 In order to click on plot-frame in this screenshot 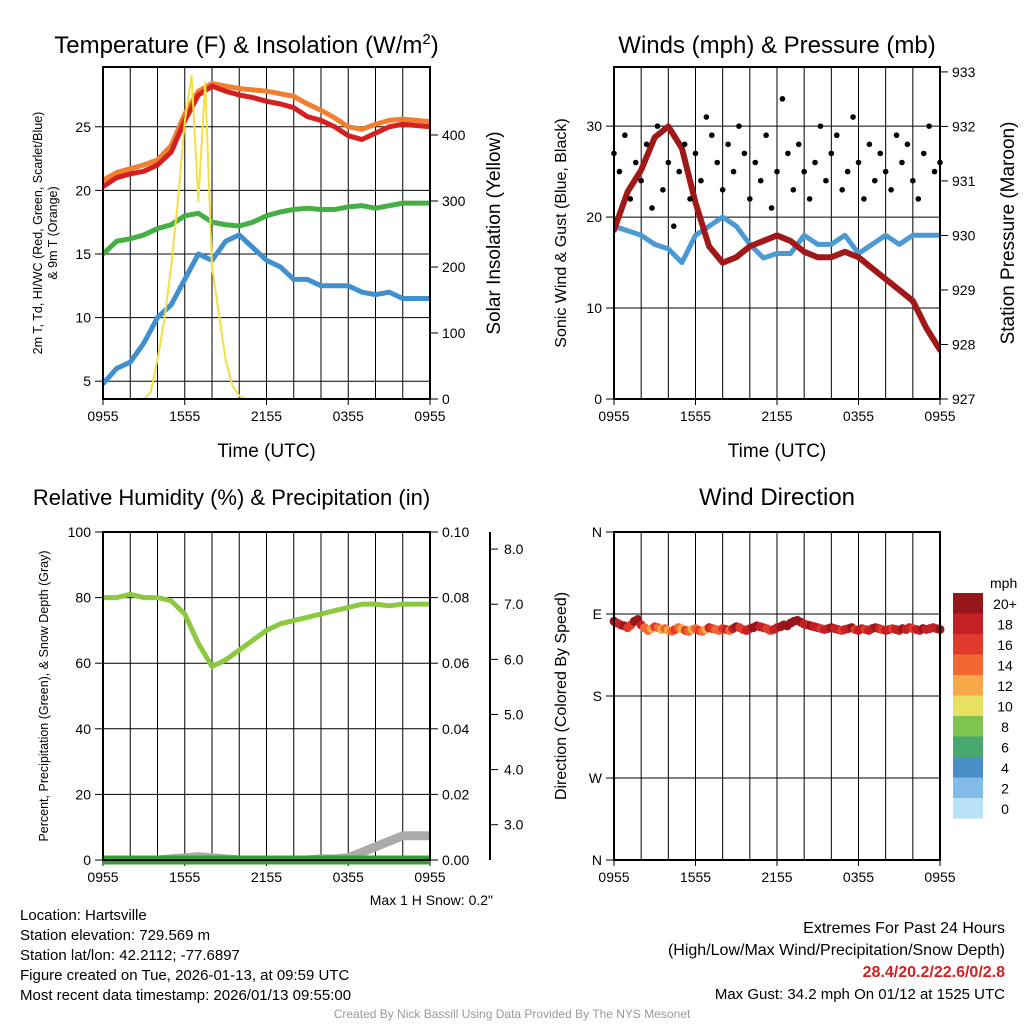, I will do `click(777, 233)`.